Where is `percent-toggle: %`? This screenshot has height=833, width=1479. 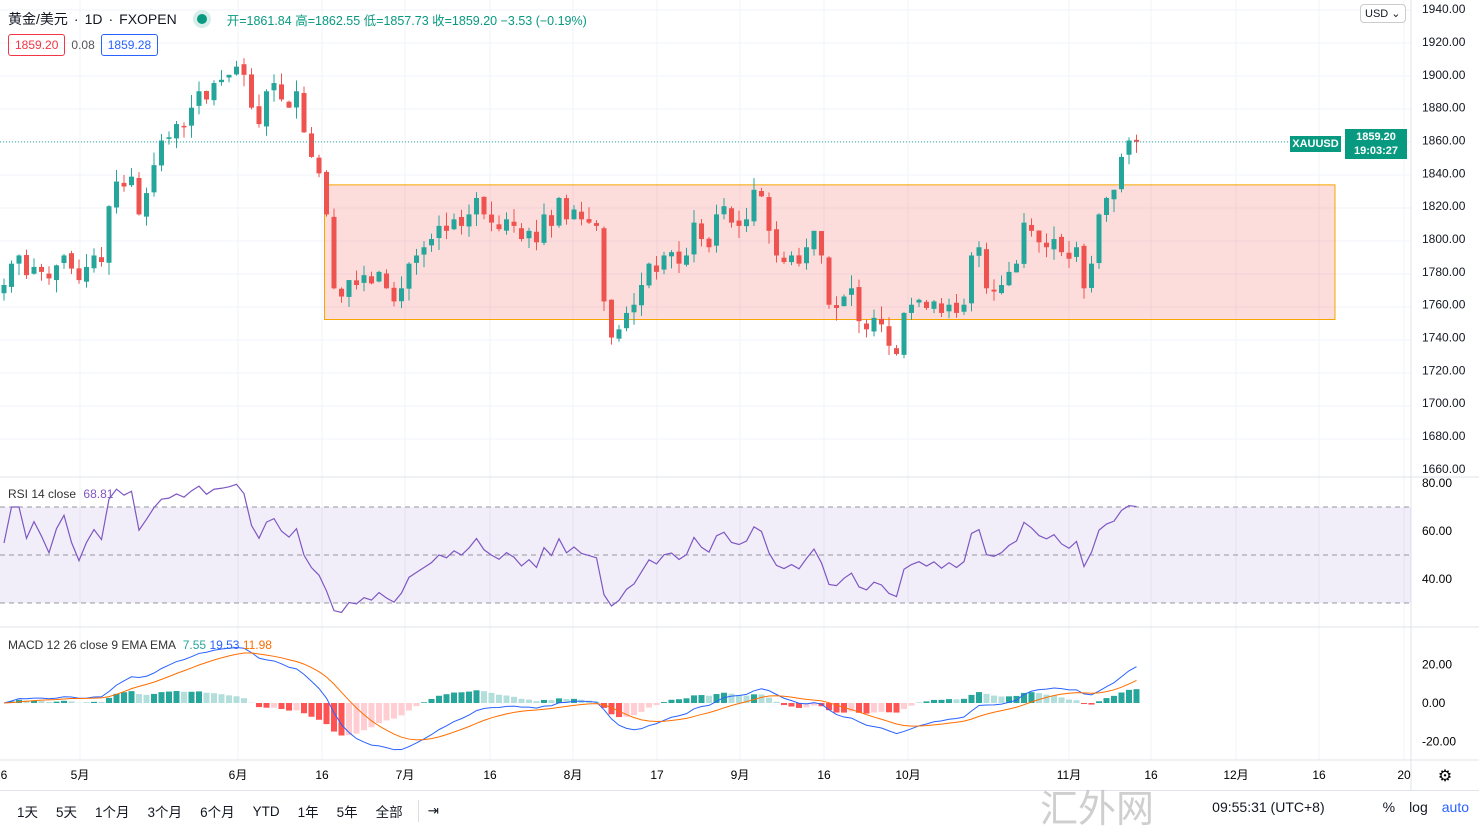
percent-toggle: % is located at coordinates (1389, 807).